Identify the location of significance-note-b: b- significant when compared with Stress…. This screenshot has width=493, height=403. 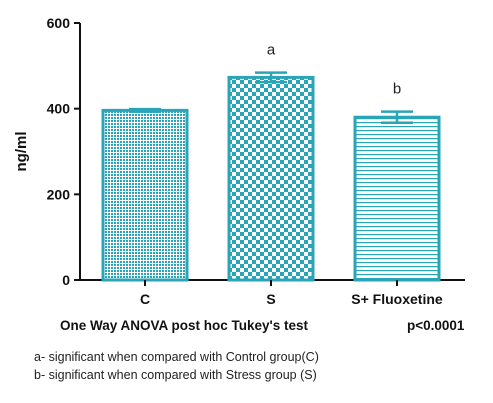
(175, 375).